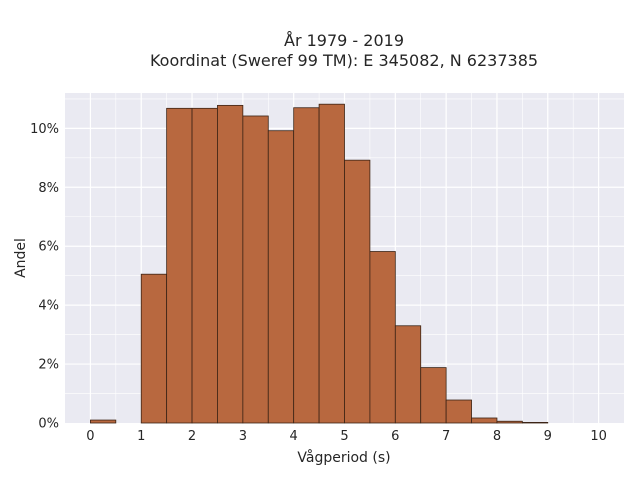  What do you see at coordinates (48, 306) in the screenshot?
I see `y-tick-label: 4%` at bounding box center [48, 306].